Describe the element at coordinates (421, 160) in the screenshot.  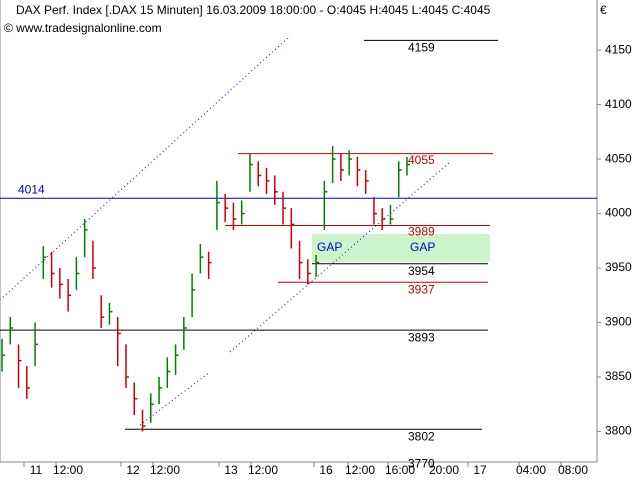
I see `level-label: 4055` at that location.